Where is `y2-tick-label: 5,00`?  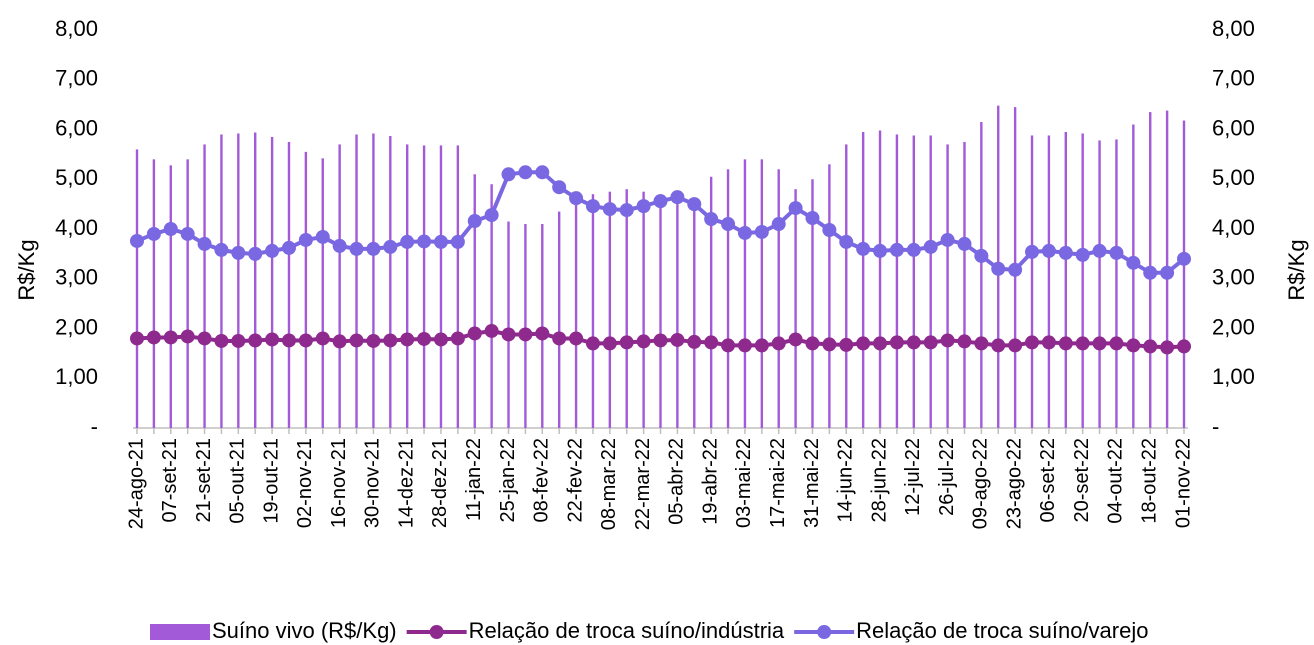
y2-tick-label: 5,00 is located at coordinates (1233, 177).